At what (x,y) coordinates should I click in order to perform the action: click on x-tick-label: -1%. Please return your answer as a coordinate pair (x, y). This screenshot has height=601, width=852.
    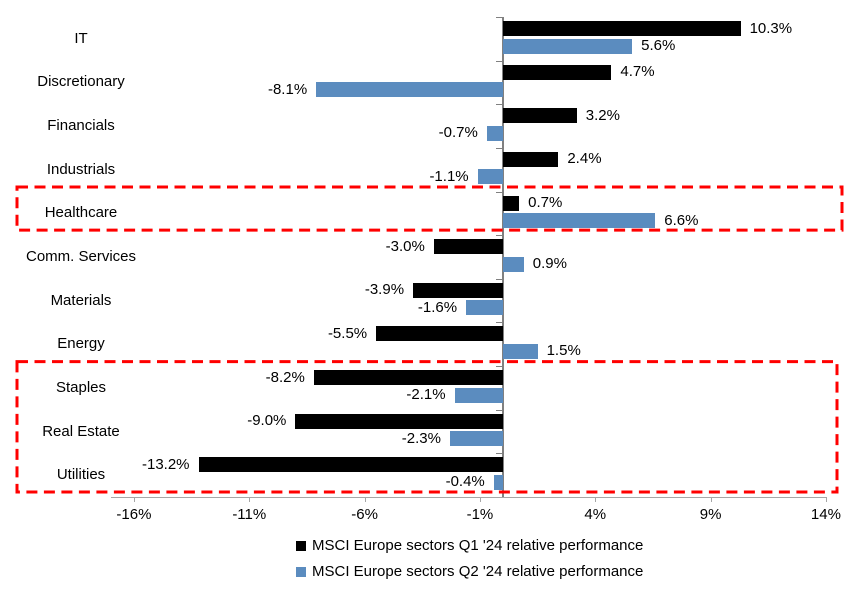
    Looking at the image, I should click on (480, 514).